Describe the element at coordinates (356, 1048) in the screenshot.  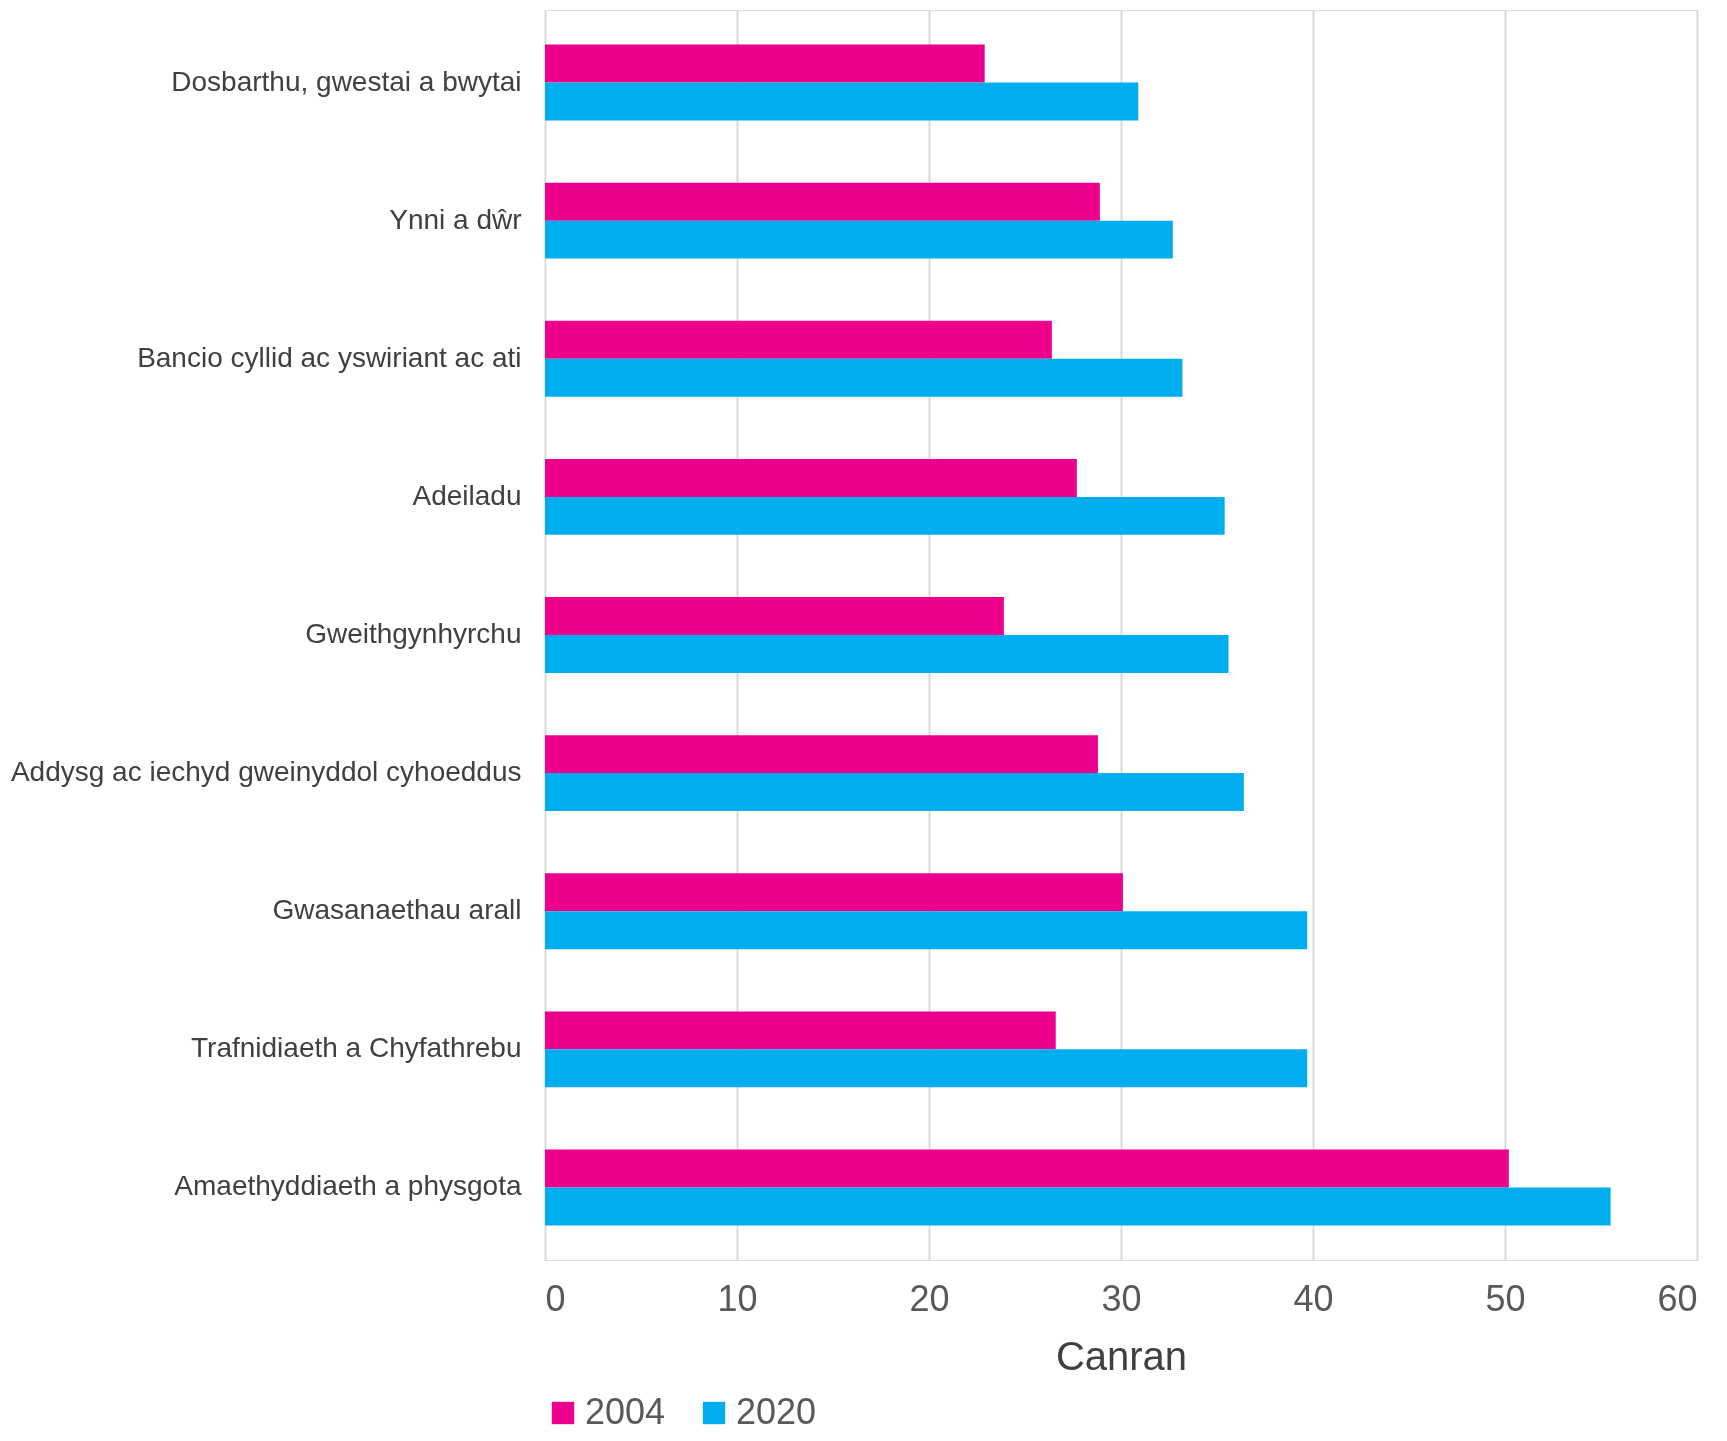
I see `y-tick-label: Trafnidiaeth a Chyfathrebu` at that location.